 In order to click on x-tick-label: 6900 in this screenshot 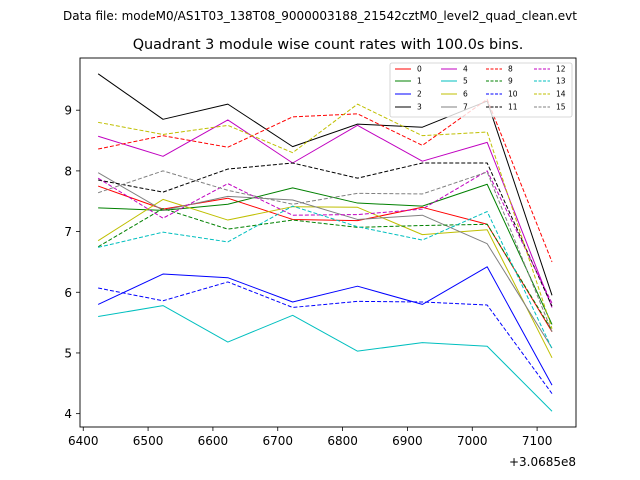, I will do `click(407, 441)`.